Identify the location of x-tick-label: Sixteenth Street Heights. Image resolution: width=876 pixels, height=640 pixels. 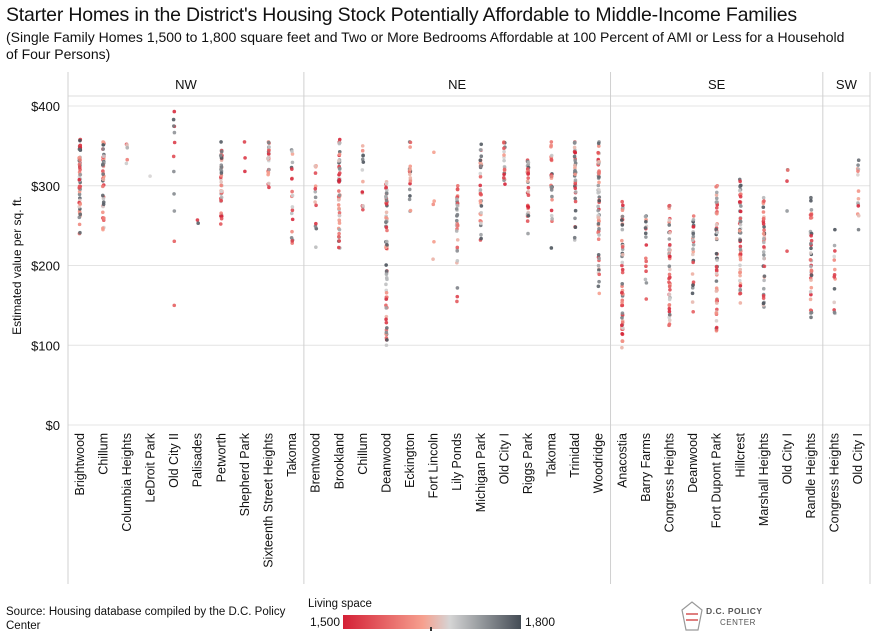
(269, 500).